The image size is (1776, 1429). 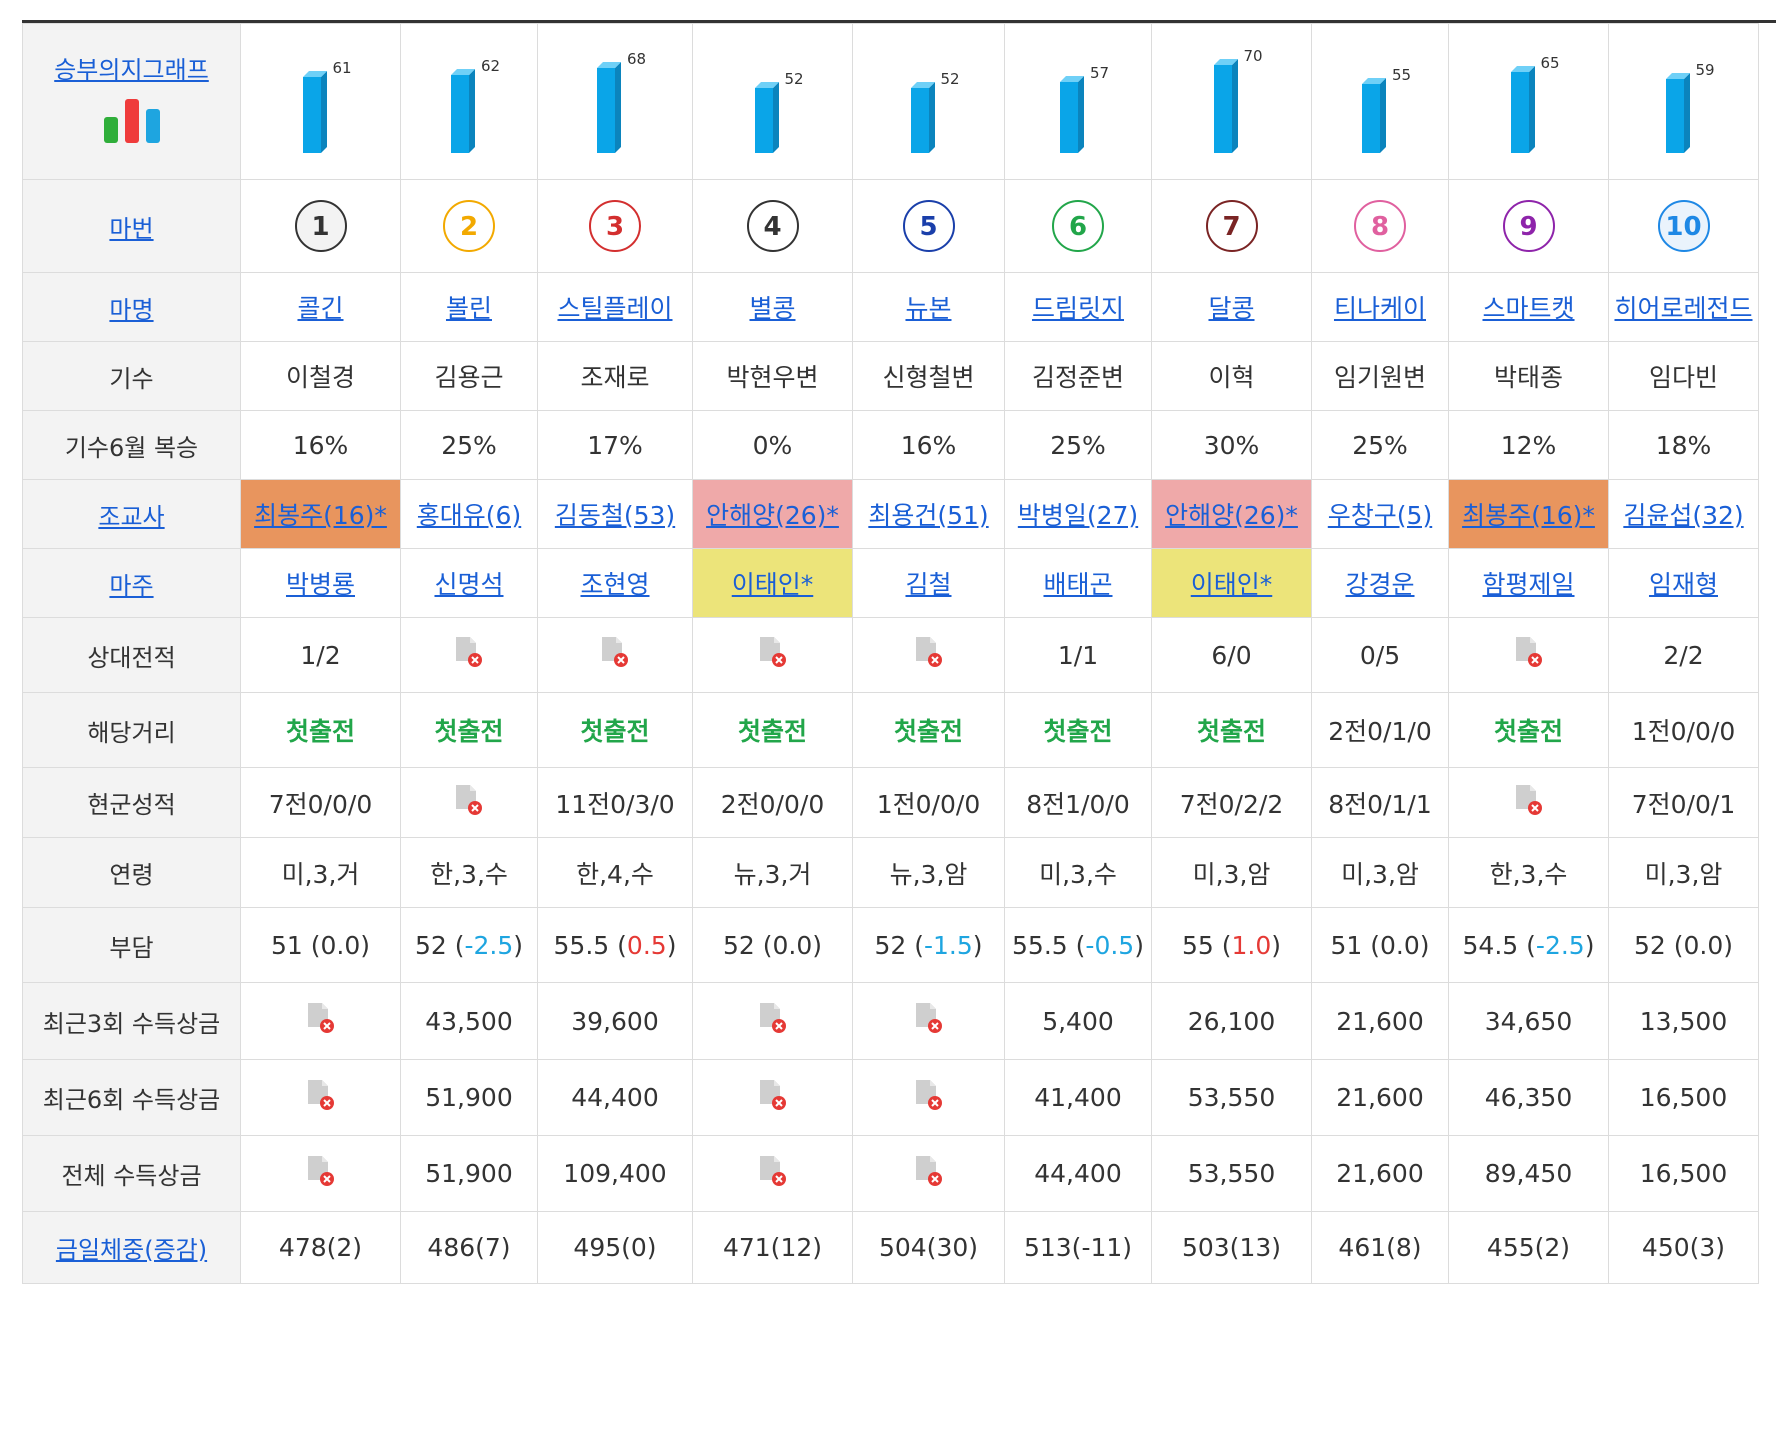 I want to click on trainer-value: 홍대유(6), so click(x=469, y=515).